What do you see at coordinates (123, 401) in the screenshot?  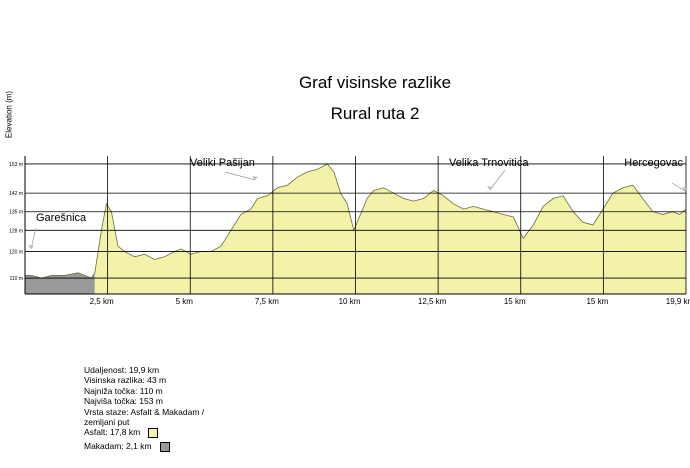 I see `stat-highest-point: Najviša točka: 153 m` at bounding box center [123, 401].